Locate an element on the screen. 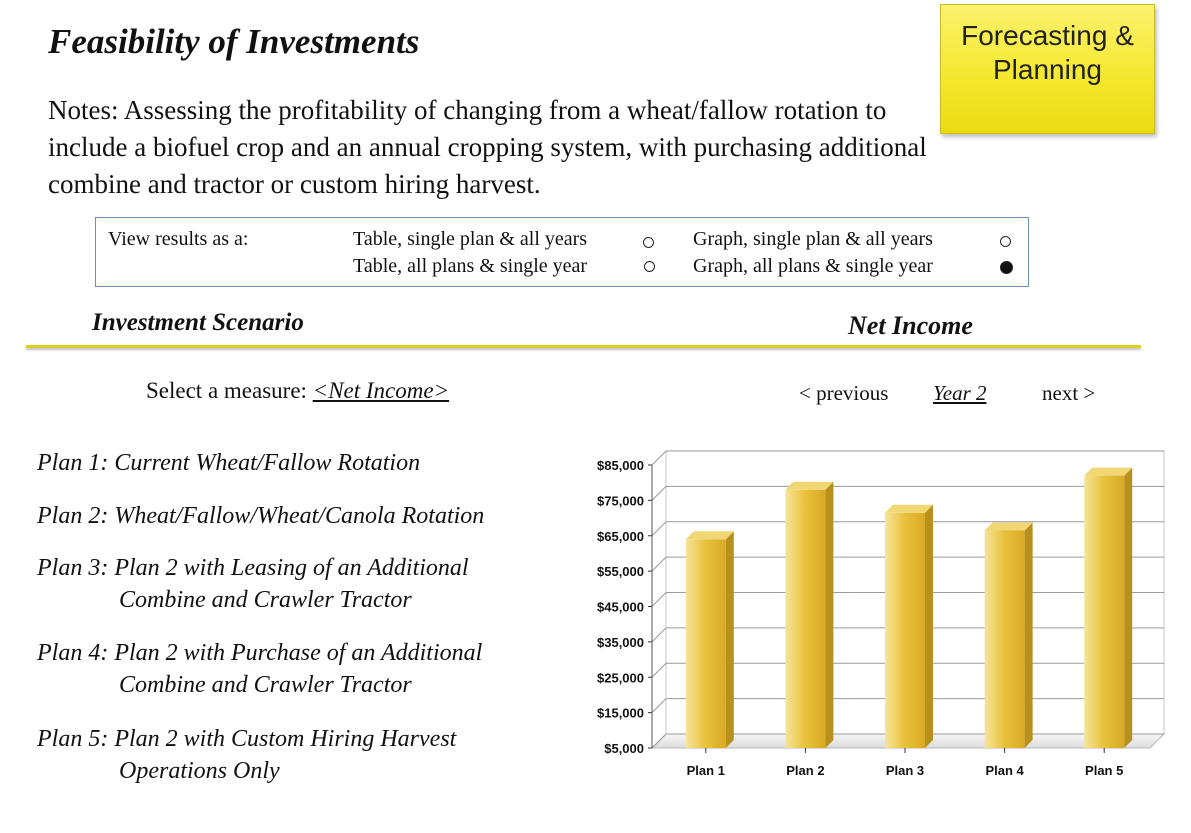  option-table-all-plans: Table, all plans & single year is located at coordinates (470, 266).